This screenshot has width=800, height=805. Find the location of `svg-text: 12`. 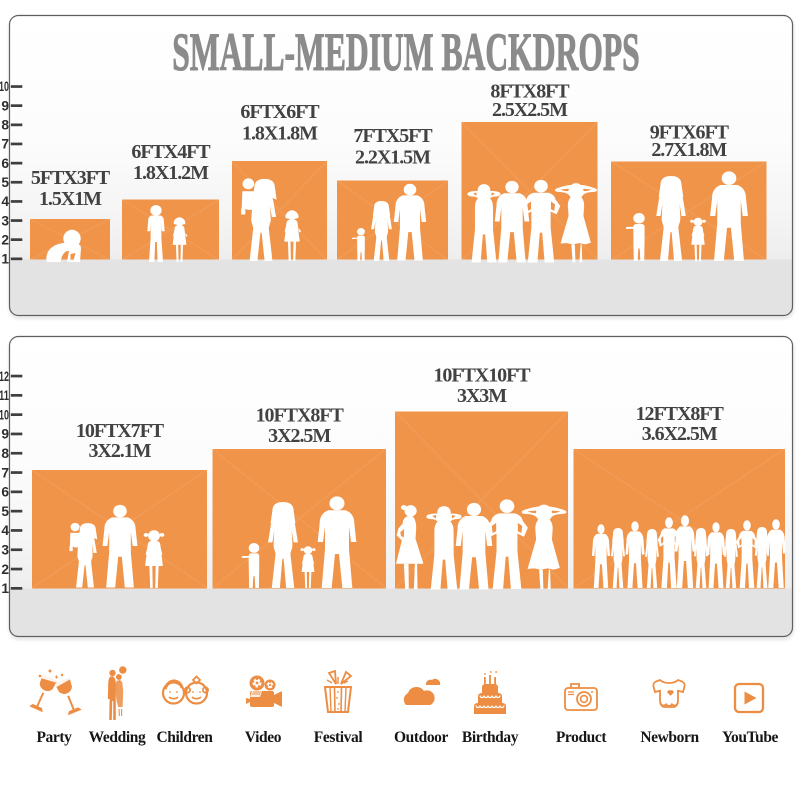

svg-text: 12 is located at coordinates (4, 376).